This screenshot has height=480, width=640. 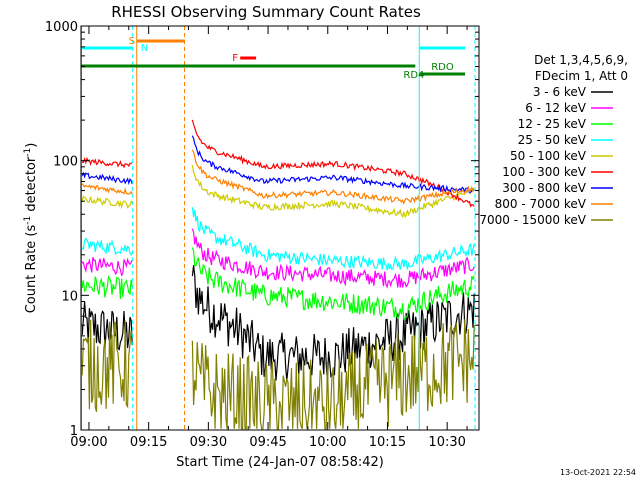 I want to click on y-axis-label: Count Rate (s-1 detector-1), so click(x=31, y=228).